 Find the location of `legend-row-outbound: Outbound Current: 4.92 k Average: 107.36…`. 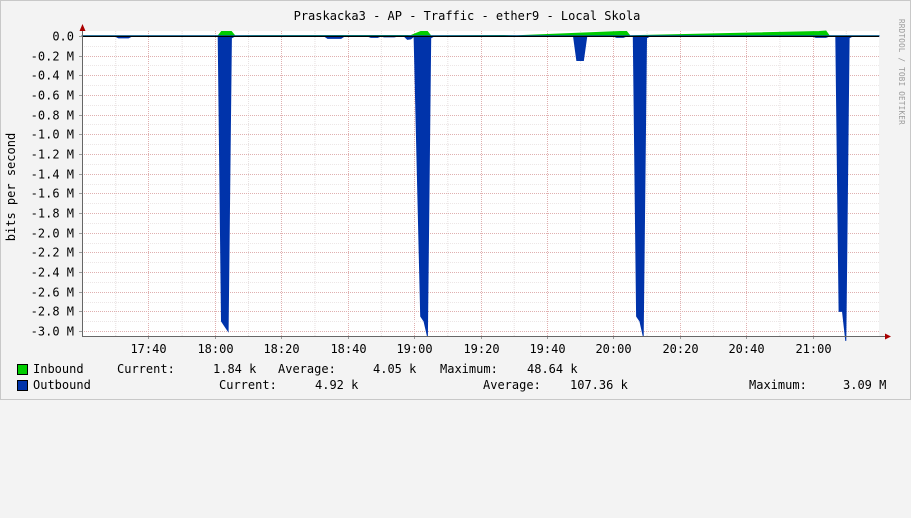

legend-row-outbound: Outbound Current: 4.92 k Average: 107.36… is located at coordinates (451, 385).